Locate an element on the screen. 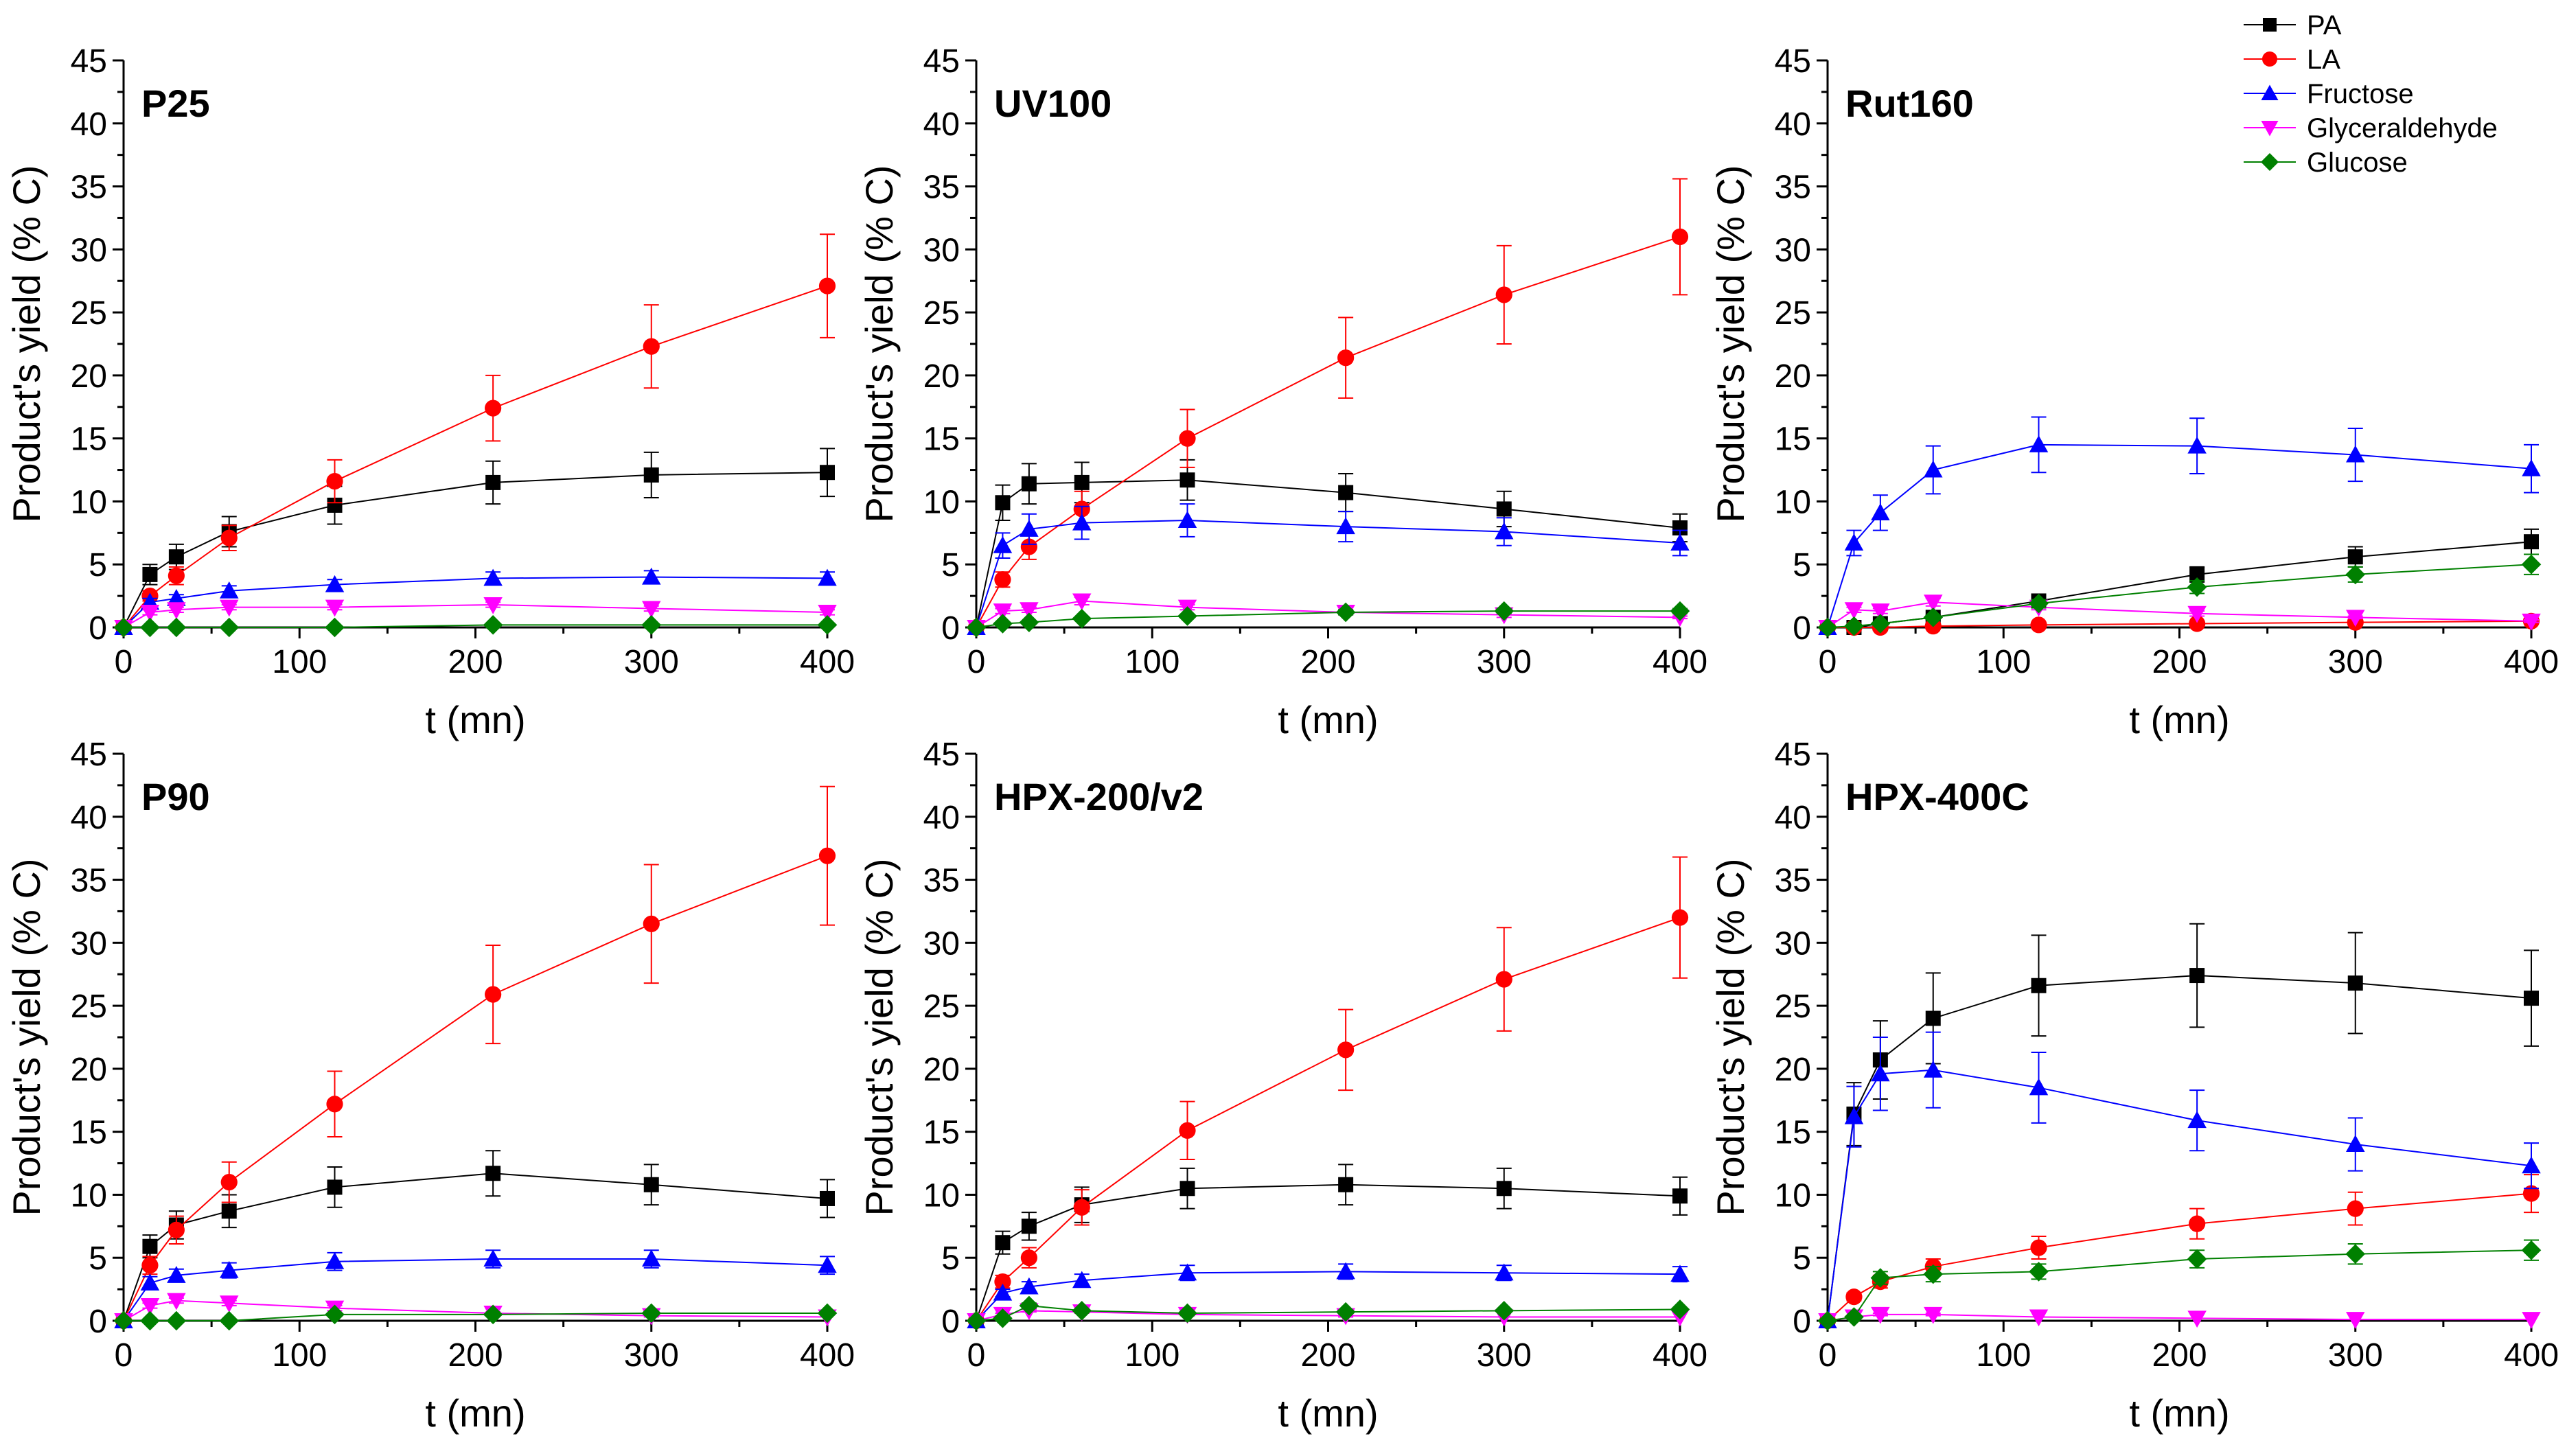  y-tick-label: 45 is located at coordinates (89, 61).